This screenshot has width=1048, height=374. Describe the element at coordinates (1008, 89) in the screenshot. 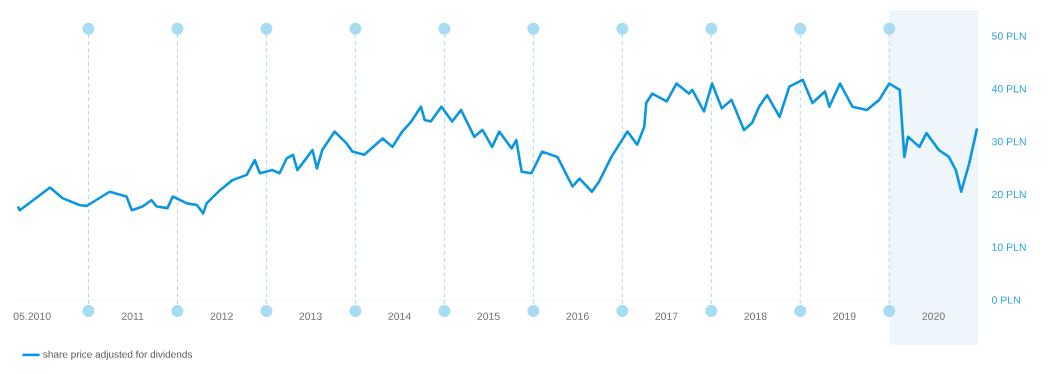

I see `y-tick-label: 40 PLN` at that location.